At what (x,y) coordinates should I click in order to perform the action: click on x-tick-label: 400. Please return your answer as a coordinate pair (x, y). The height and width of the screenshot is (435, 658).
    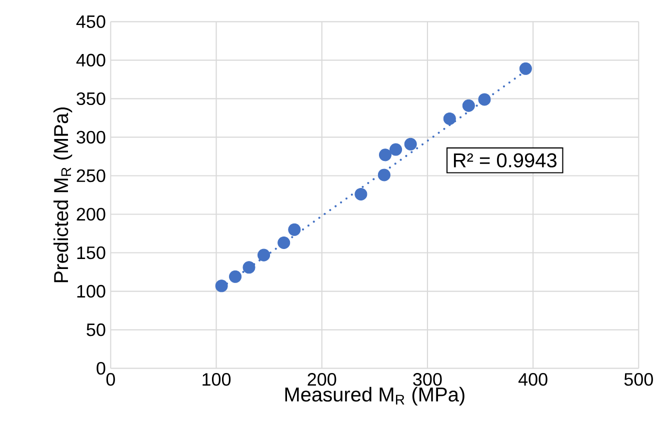
    Looking at the image, I should click on (533, 379).